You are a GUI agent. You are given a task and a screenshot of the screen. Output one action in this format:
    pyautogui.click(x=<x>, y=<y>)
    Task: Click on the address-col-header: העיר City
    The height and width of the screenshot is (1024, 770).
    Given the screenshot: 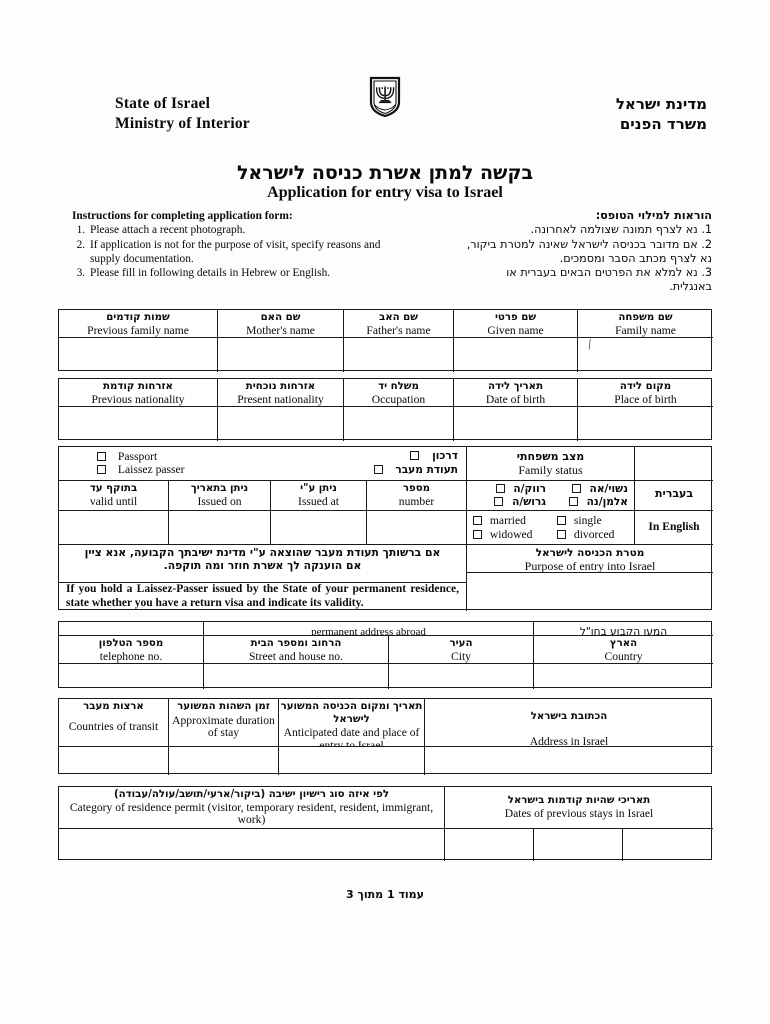 What is the action you would take?
    pyautogui.click(x=461, y=650)
    